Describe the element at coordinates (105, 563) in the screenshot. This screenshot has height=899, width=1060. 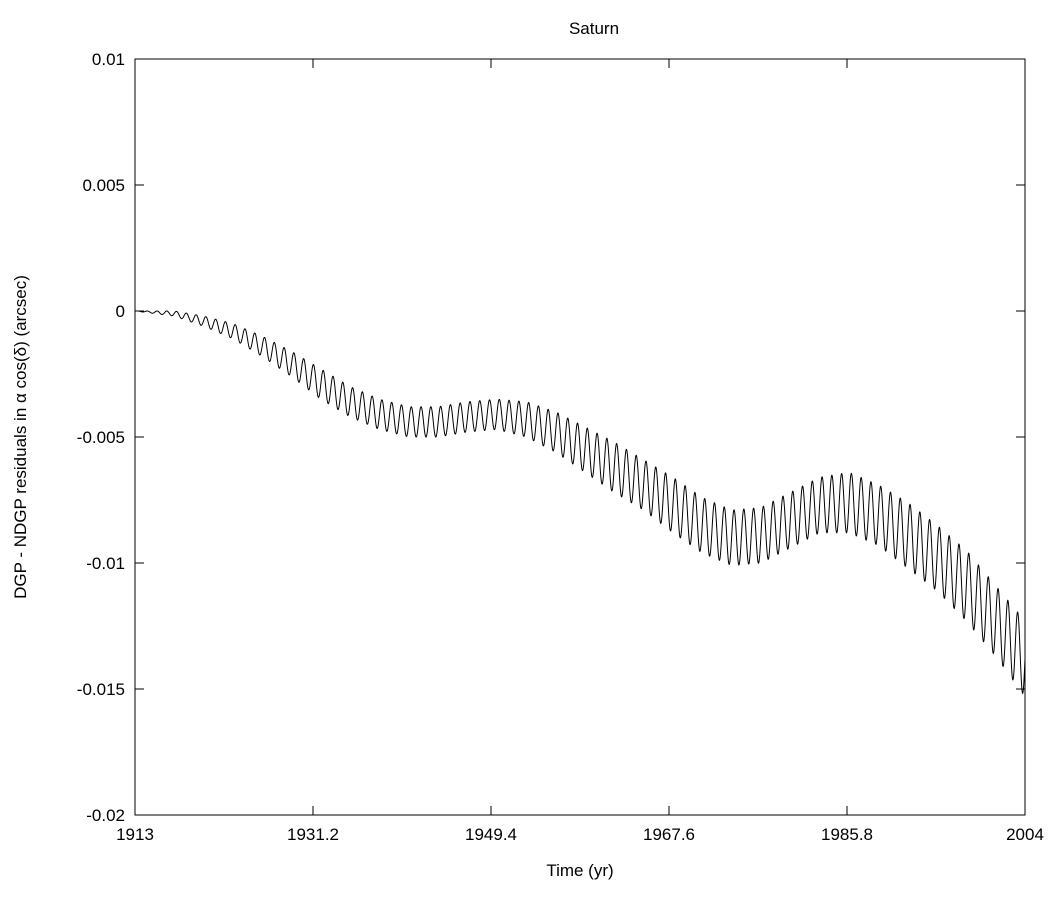
I see `y-tick-label: -0.01` at that location.